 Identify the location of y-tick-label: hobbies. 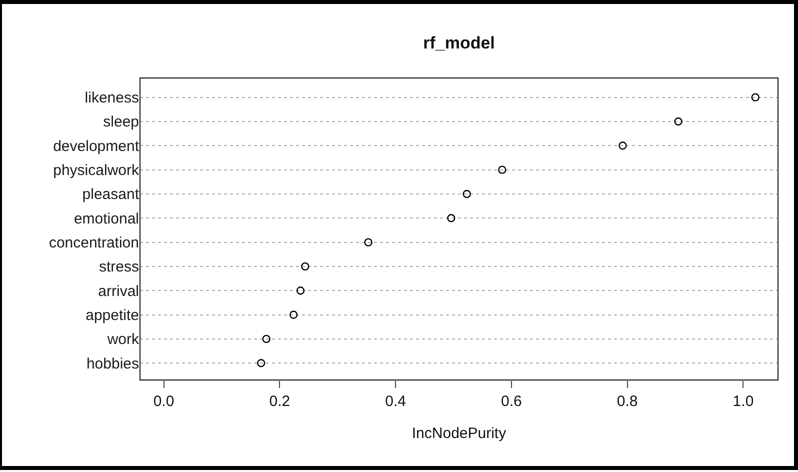
(112, 363).